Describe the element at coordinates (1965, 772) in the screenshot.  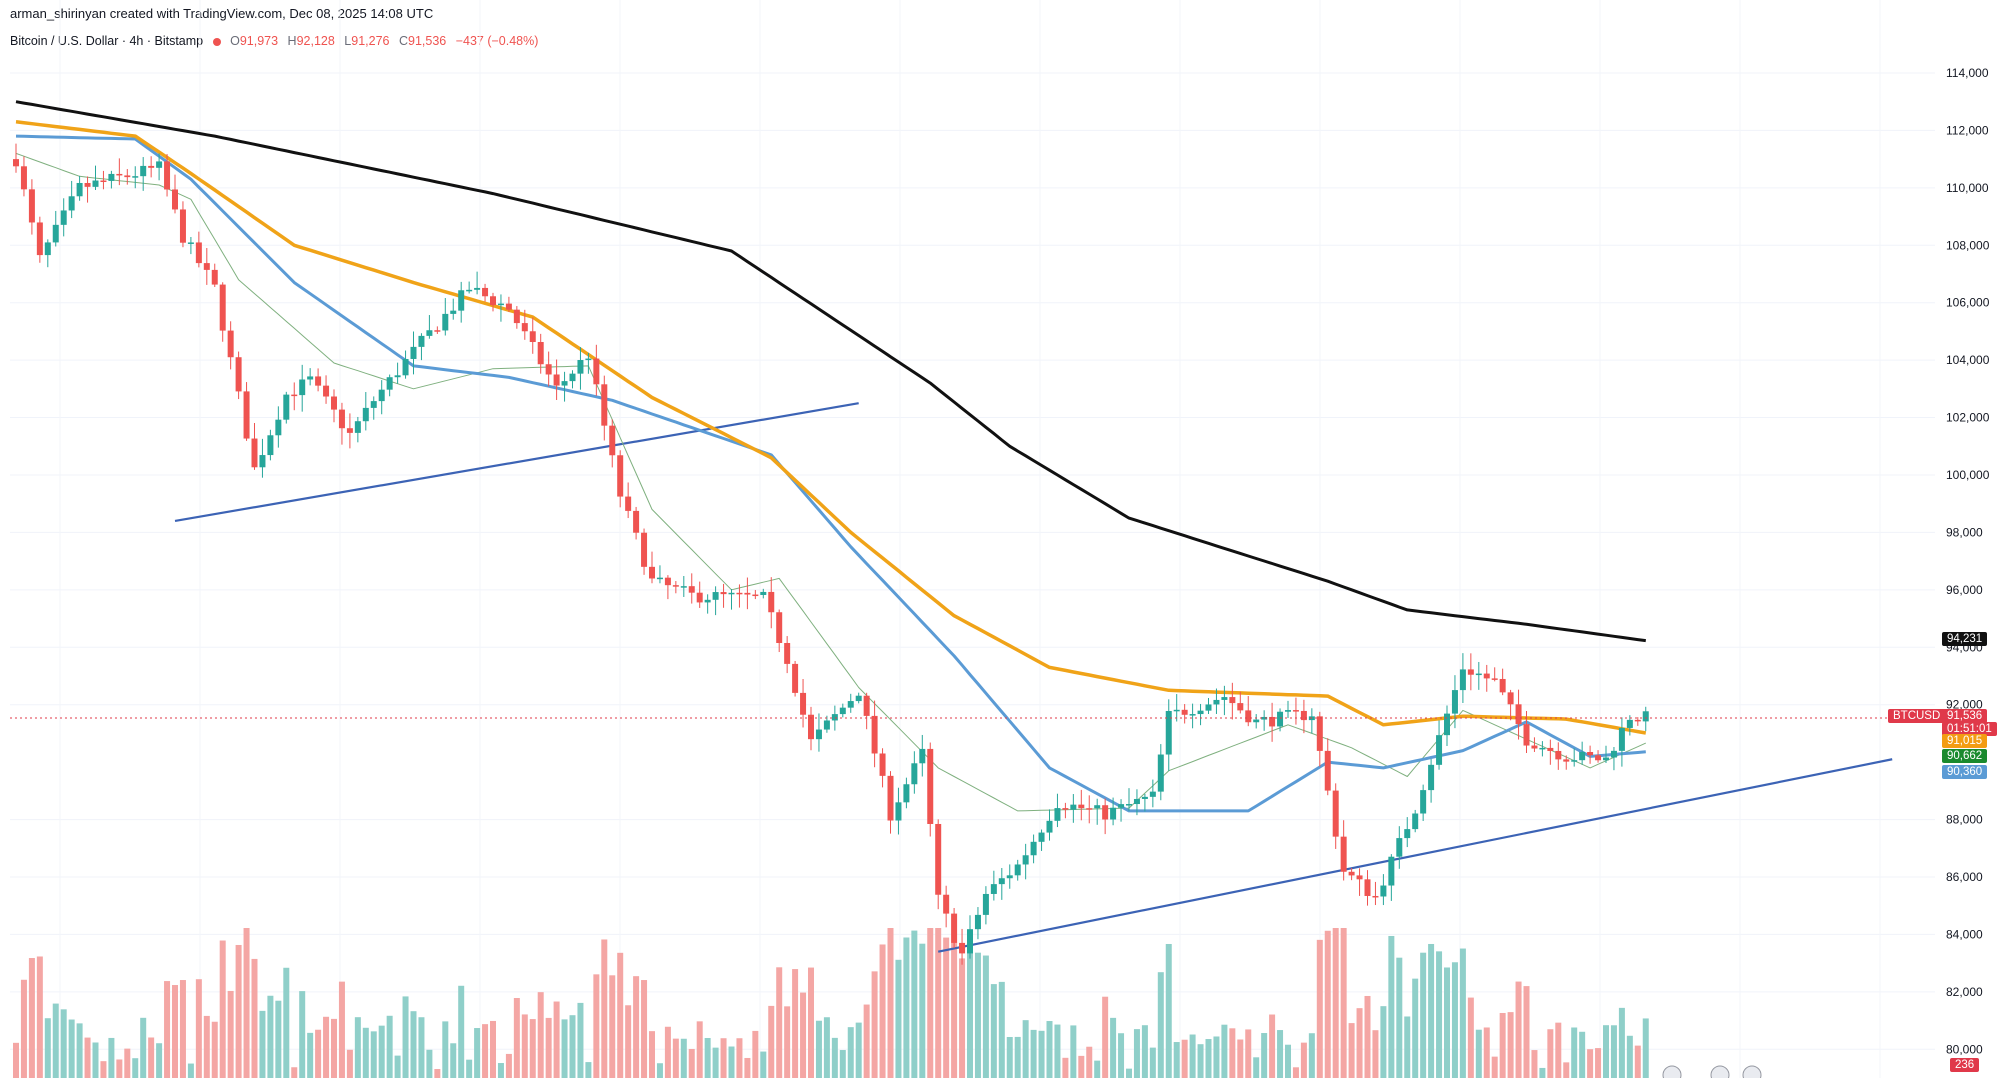
I see `ma-blue-label: 90,360` at that location.